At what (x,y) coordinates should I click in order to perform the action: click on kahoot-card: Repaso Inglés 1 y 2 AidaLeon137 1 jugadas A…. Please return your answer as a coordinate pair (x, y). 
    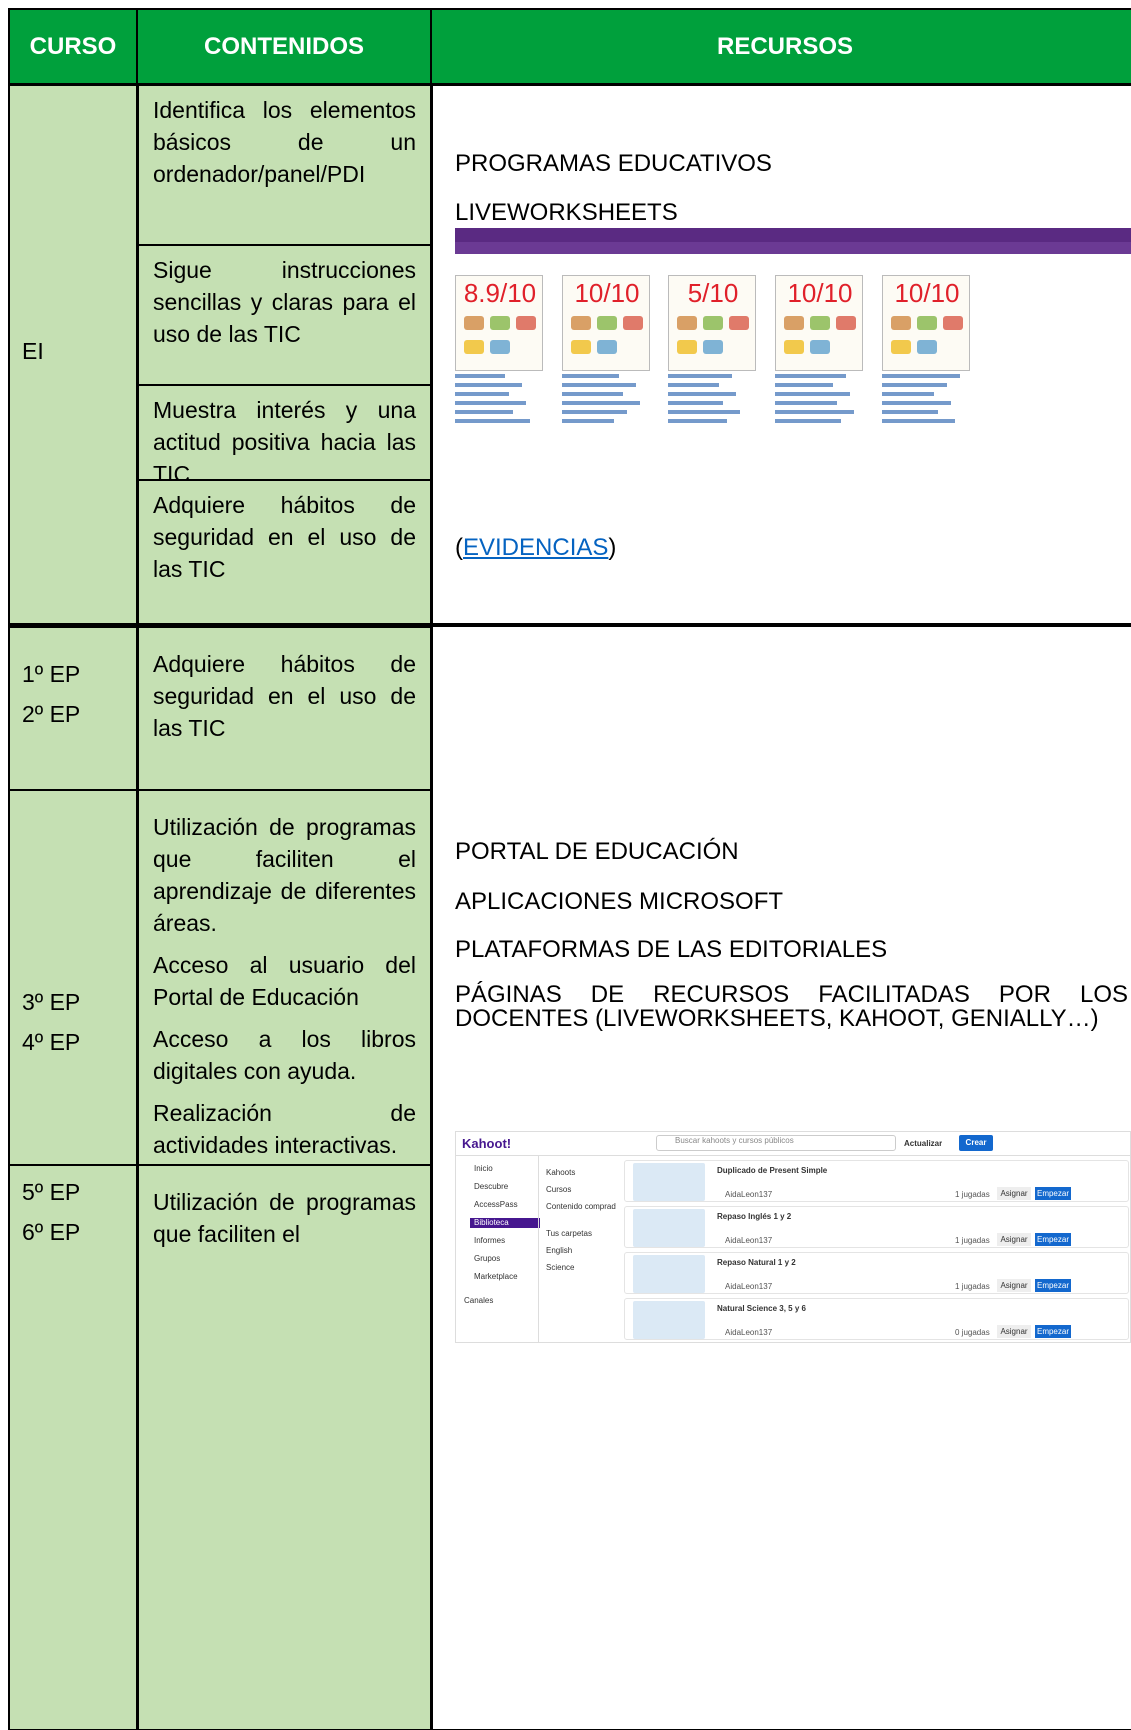
    Looking at the image, I should click on (876, 1227).